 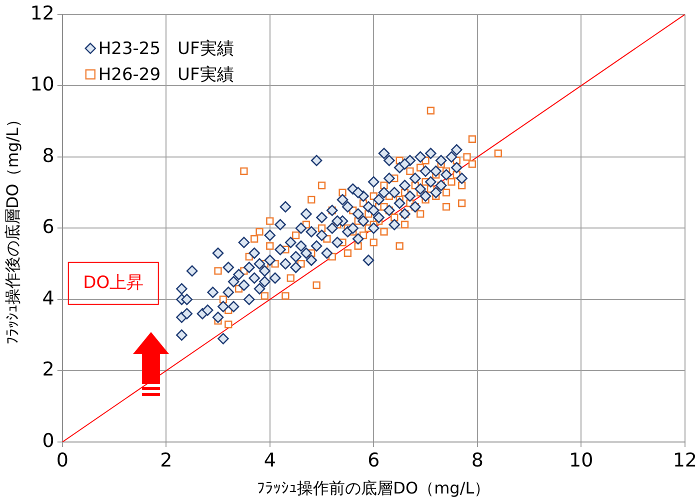 What do you see at coordinates (12, 228) in the screenshot?
I see `y-axis-title: ﾌﾗｯｼｭ操作後の底層DO（mg/L）` at bounding box center [12, 228].